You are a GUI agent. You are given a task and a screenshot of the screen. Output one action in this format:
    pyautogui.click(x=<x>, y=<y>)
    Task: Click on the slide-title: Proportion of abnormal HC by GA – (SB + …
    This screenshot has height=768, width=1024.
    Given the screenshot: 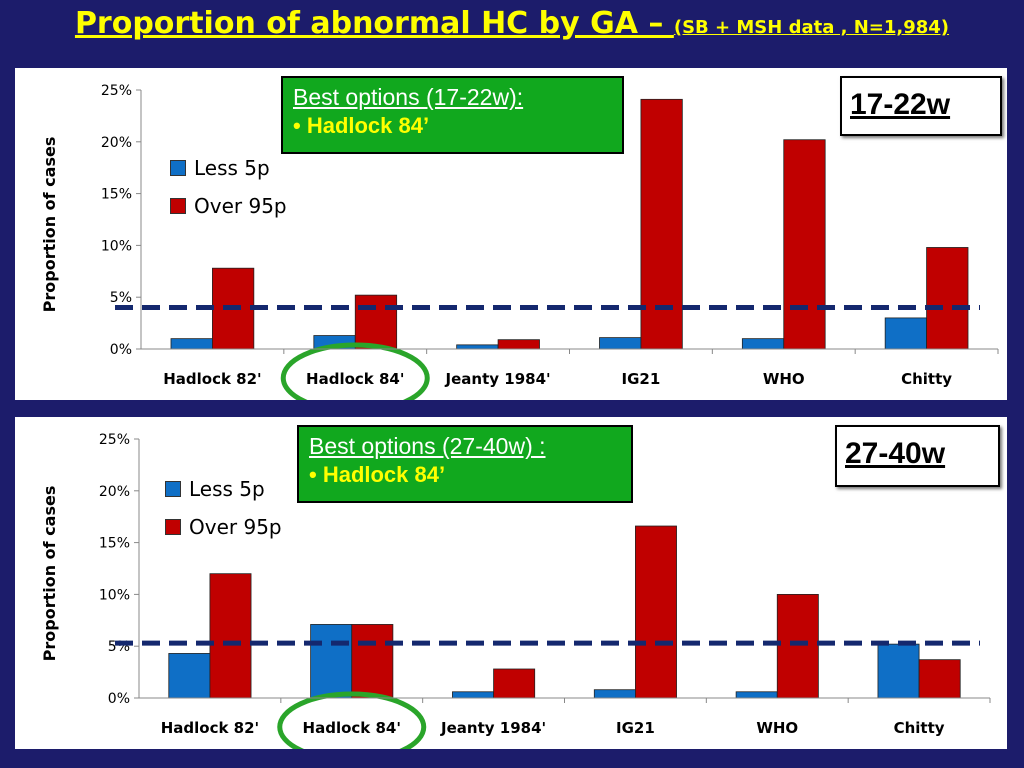 What is the action you would take?
    pyautogui.click(x=512, y=23)
    